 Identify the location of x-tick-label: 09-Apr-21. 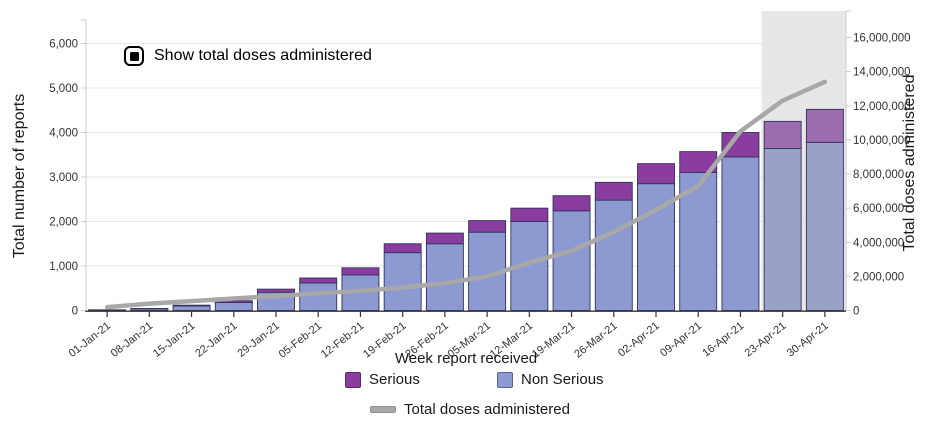
(681, 340).